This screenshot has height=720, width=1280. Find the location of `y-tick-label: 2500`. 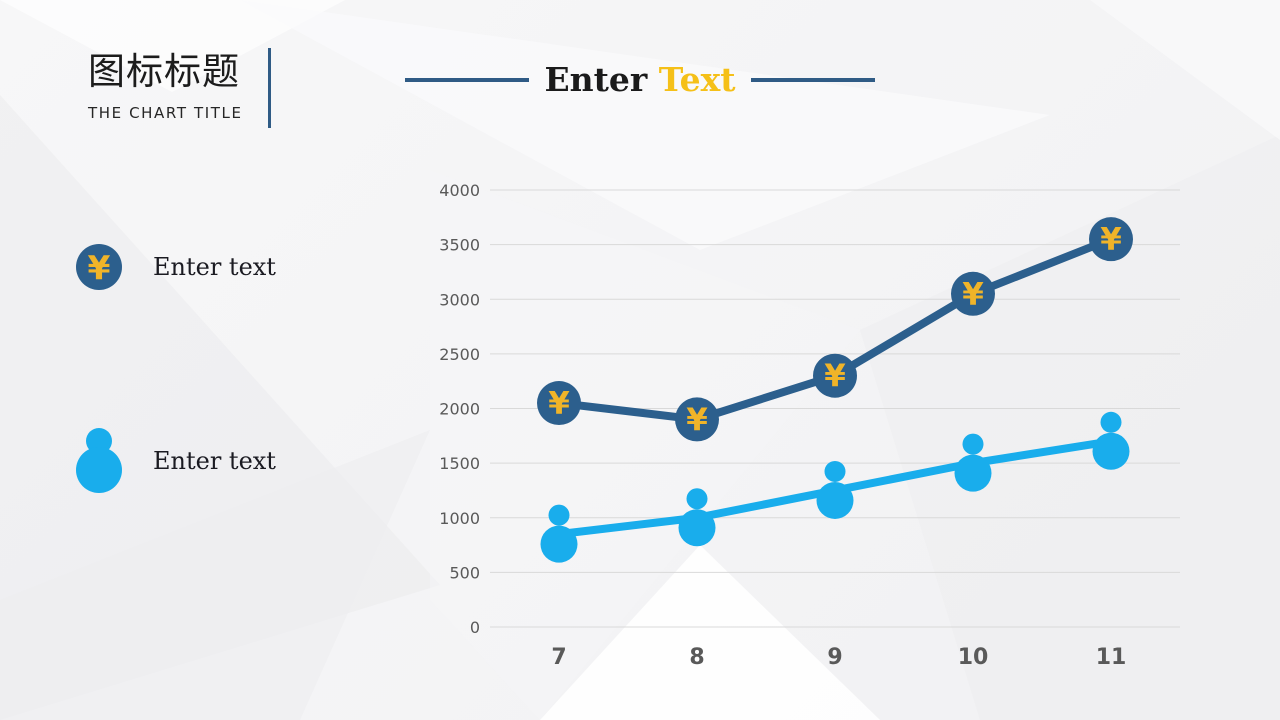

y-tick-label: 2500 is located at coordinates (459, 354).